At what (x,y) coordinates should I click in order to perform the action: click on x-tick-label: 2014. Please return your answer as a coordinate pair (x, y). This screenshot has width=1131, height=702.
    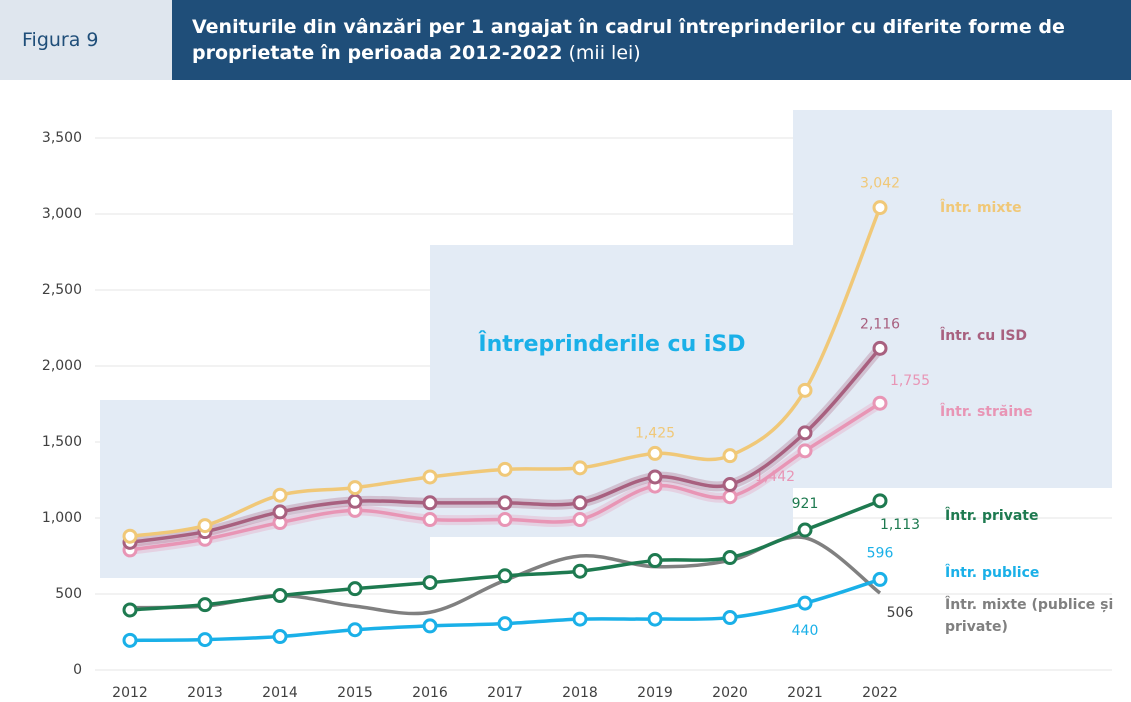
    Looking at the image, I should click on (280, 693).